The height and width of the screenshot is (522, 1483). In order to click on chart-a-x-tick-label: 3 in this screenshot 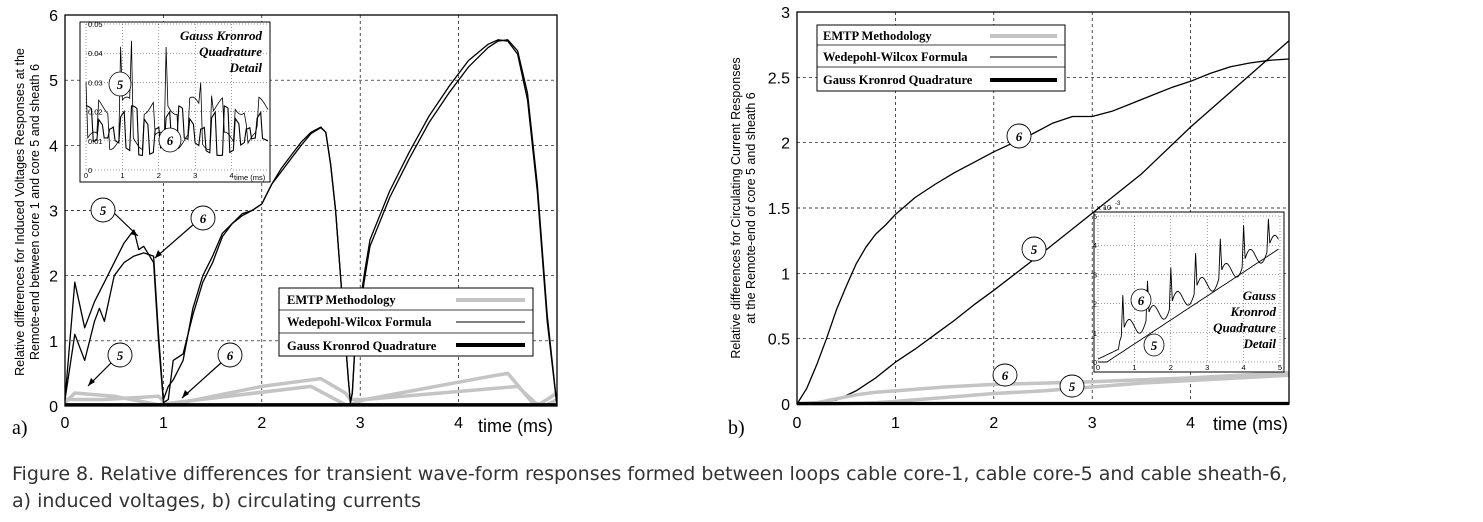, I will do `click(360, 423)`.